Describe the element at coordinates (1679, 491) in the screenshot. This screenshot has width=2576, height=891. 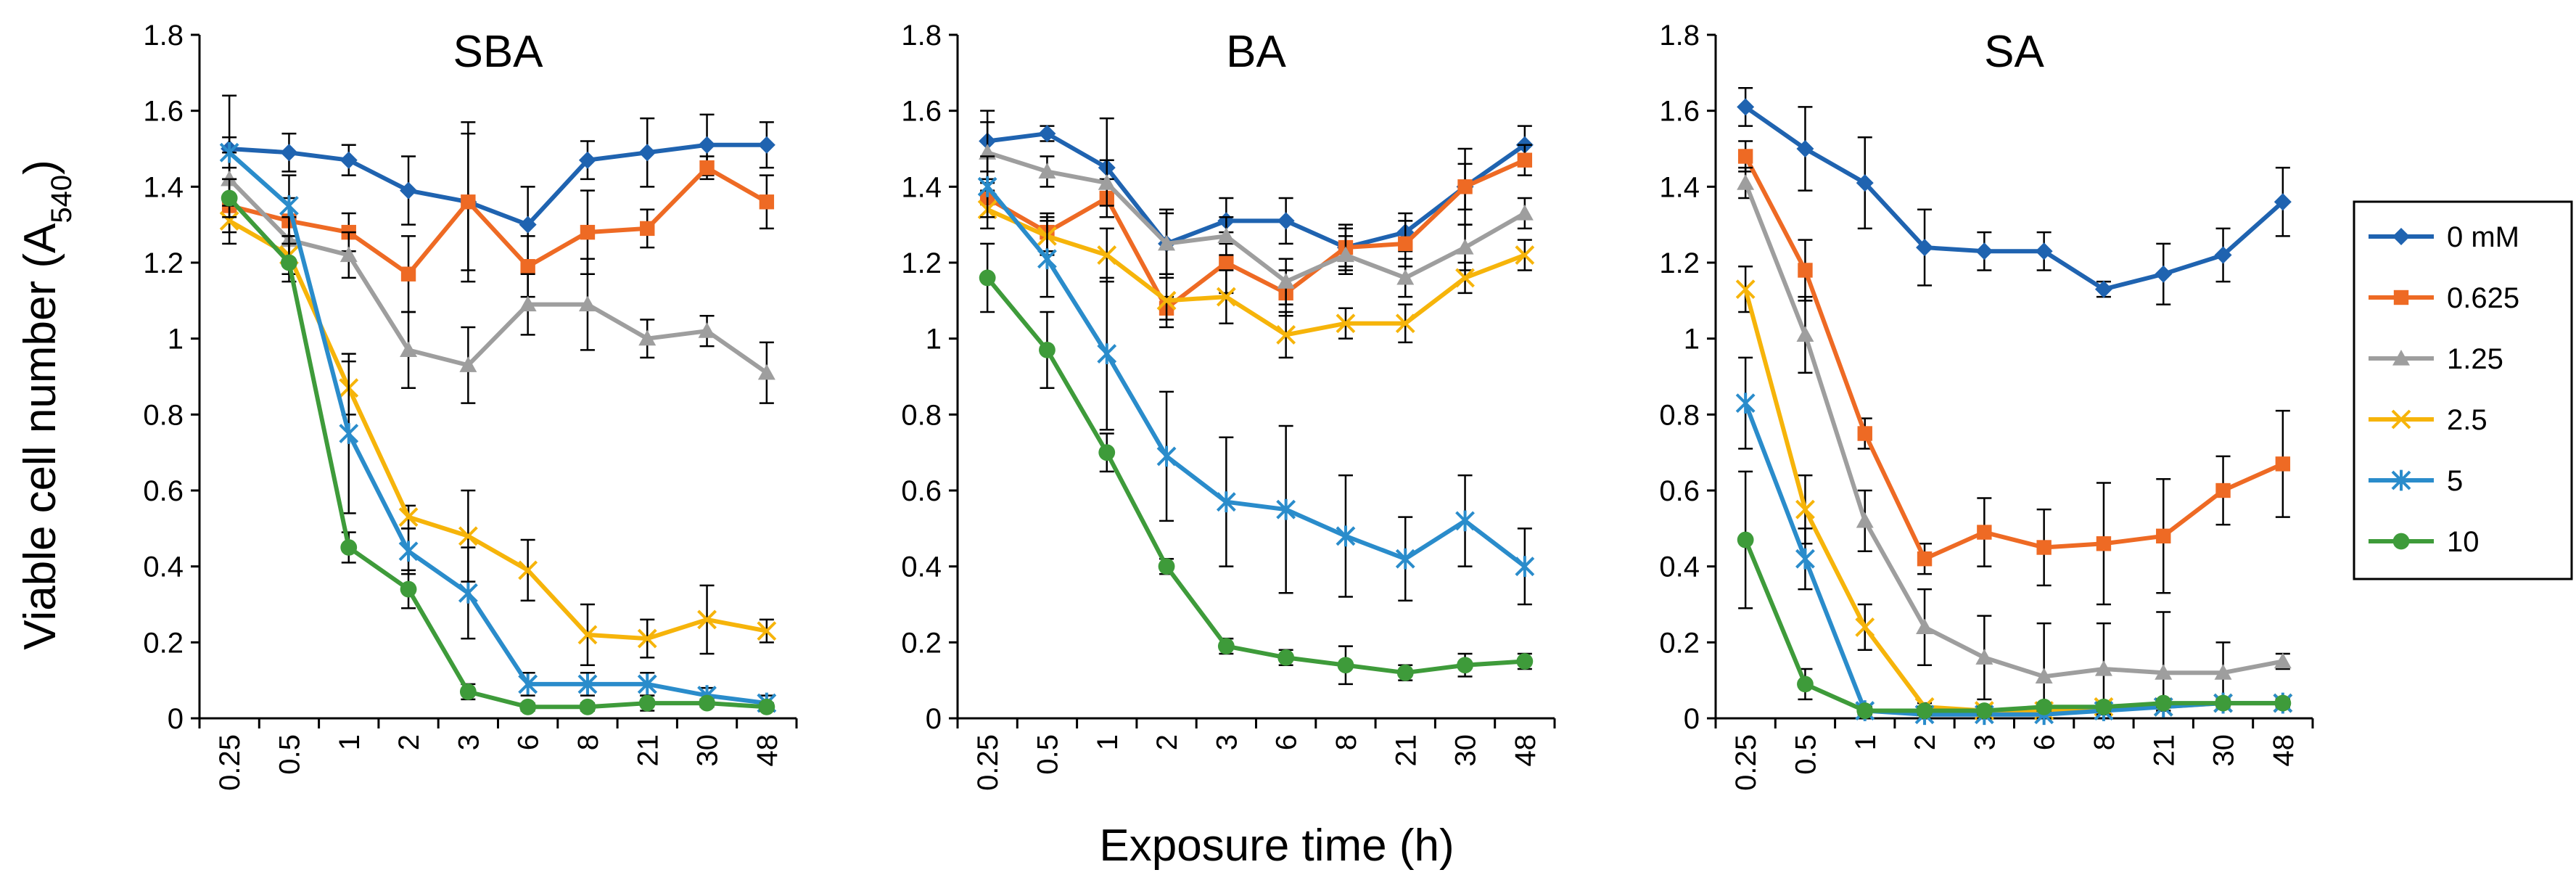
I see `y-tick-label: 0.6` at that location.